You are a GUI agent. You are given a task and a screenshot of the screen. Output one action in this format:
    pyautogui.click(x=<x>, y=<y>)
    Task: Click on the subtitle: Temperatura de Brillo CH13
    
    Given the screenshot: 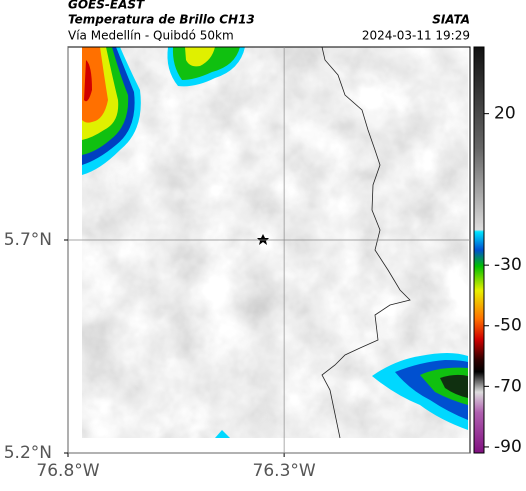 What is the action you would take?
    pyautogui.click(x=161, y=20)
    